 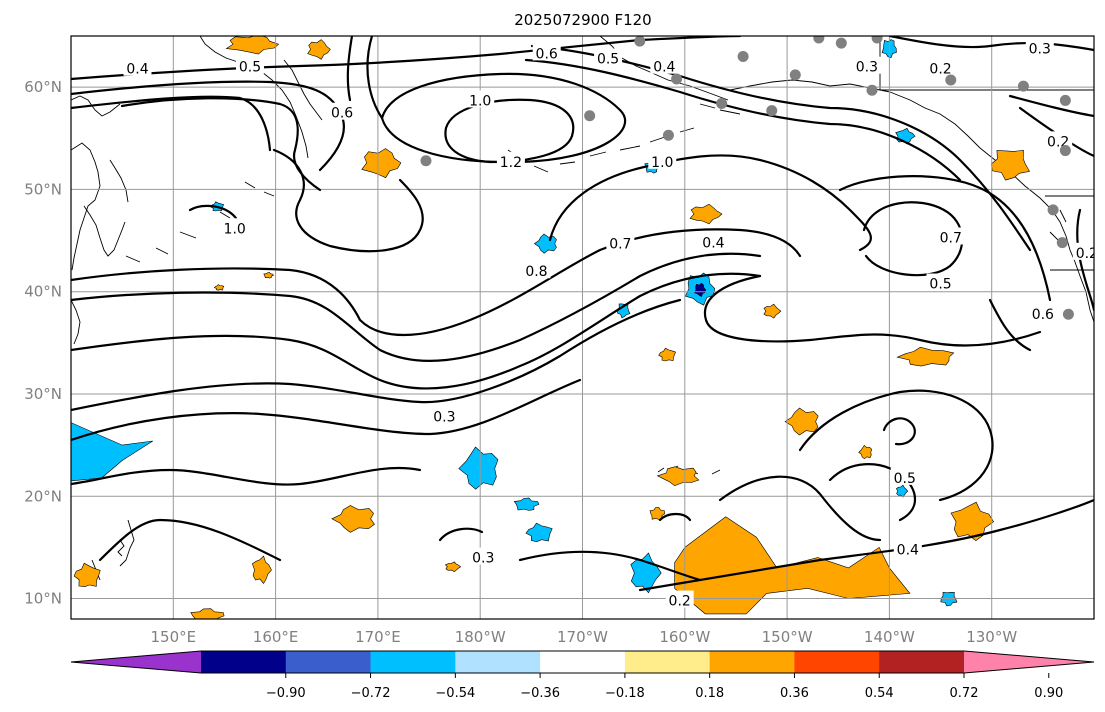 I want to click on latitude-tick-label: 50°N, so click(x=43, y=189).